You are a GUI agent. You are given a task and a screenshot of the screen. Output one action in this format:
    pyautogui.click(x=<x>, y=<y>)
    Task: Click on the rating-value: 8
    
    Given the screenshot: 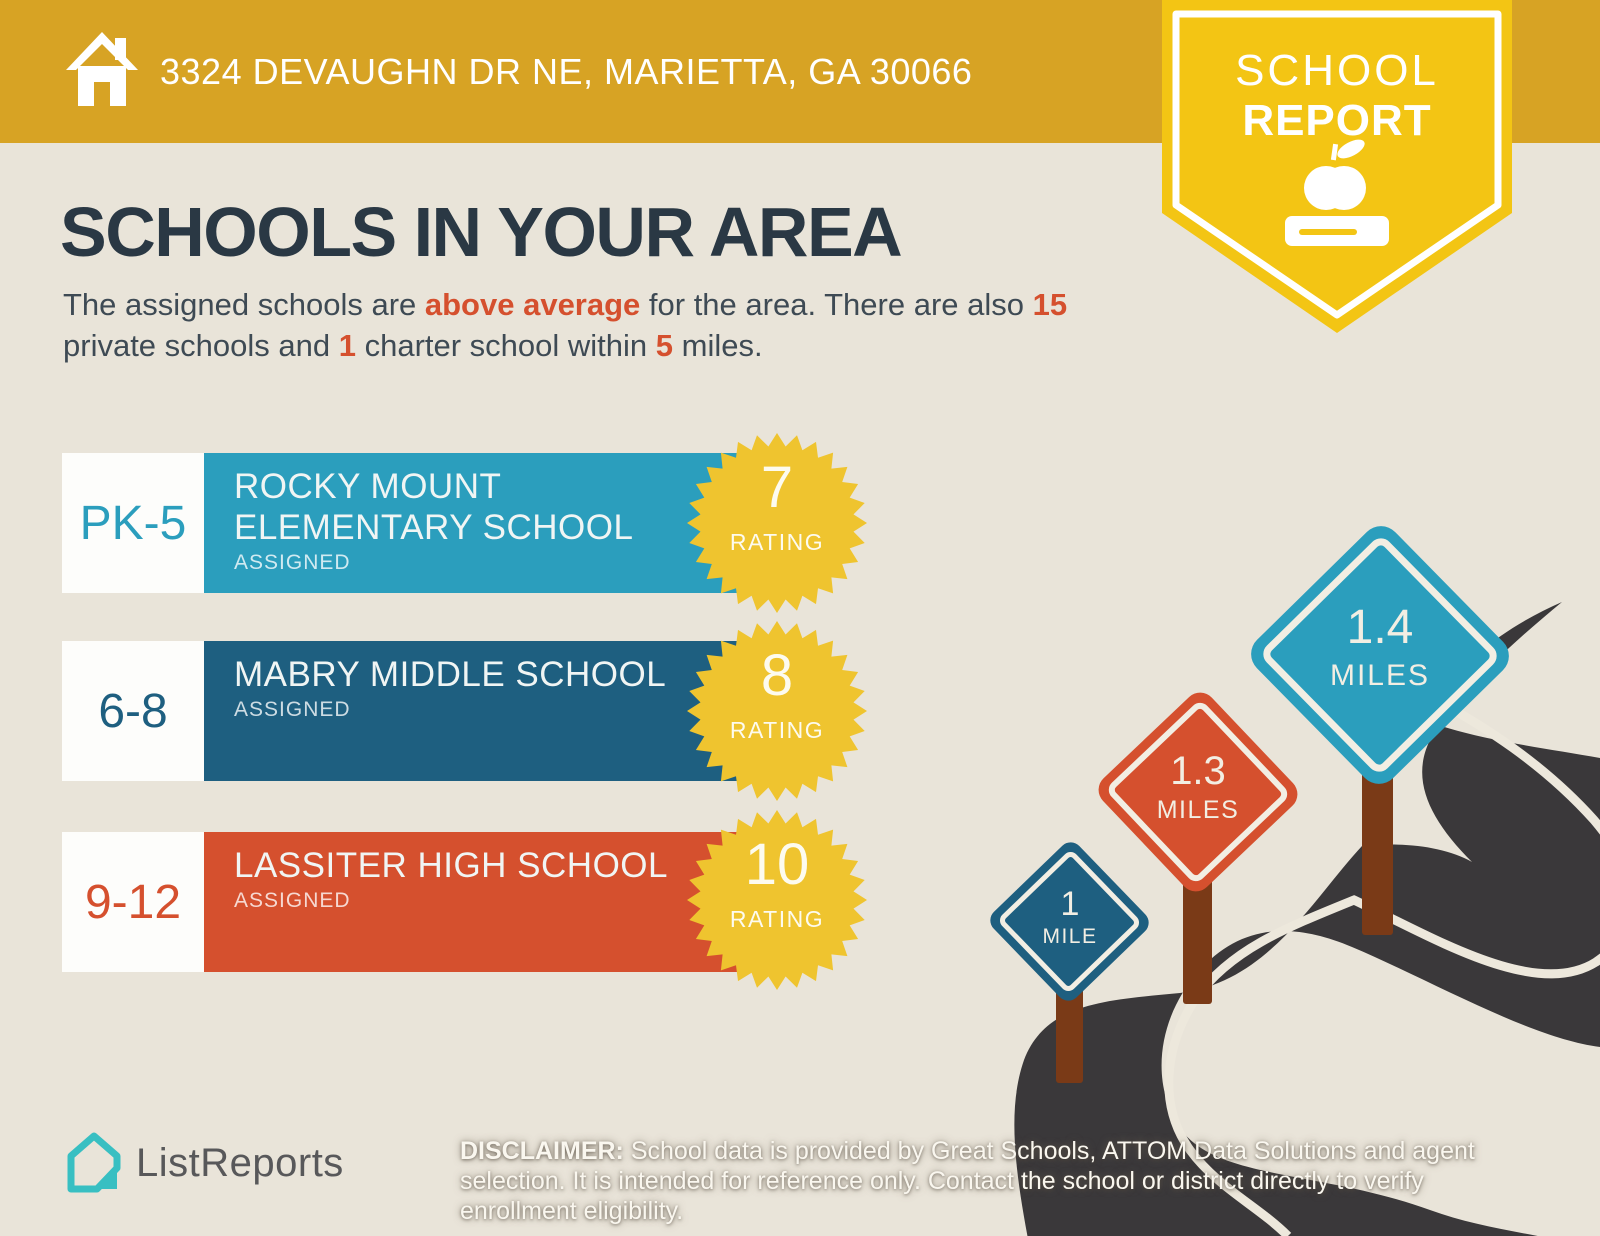 What is the action you would take?
    pyautogui.click(x=777, y=675)
    